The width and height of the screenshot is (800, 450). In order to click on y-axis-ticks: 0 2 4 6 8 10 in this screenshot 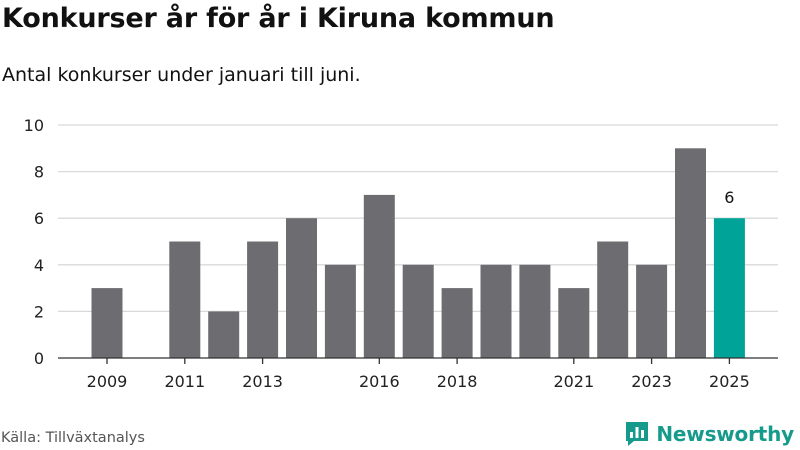, I will do `click(34, 242)`.